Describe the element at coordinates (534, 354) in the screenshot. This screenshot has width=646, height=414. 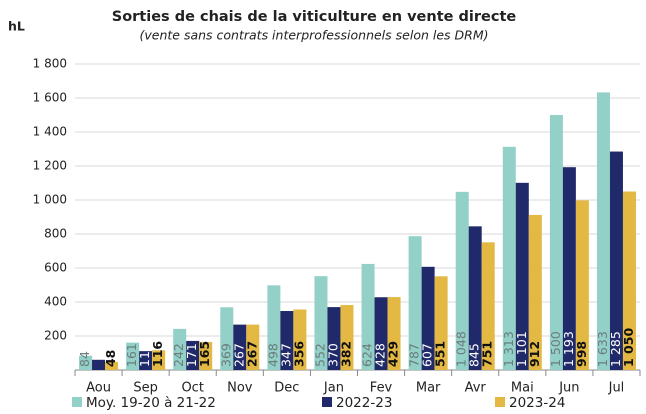
I see `data-label: 912` at that location.